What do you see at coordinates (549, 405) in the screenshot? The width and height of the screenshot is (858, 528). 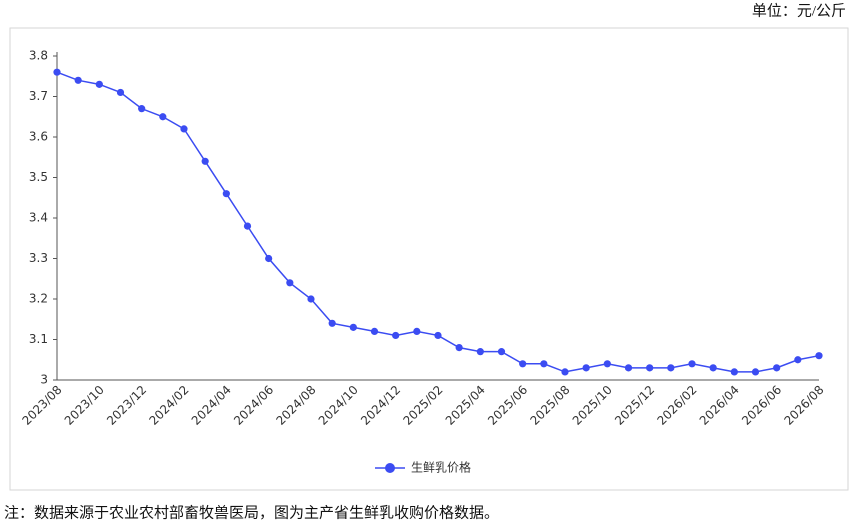 I see `x-tick-label: 2025/08` at bounding box center [549, 405].